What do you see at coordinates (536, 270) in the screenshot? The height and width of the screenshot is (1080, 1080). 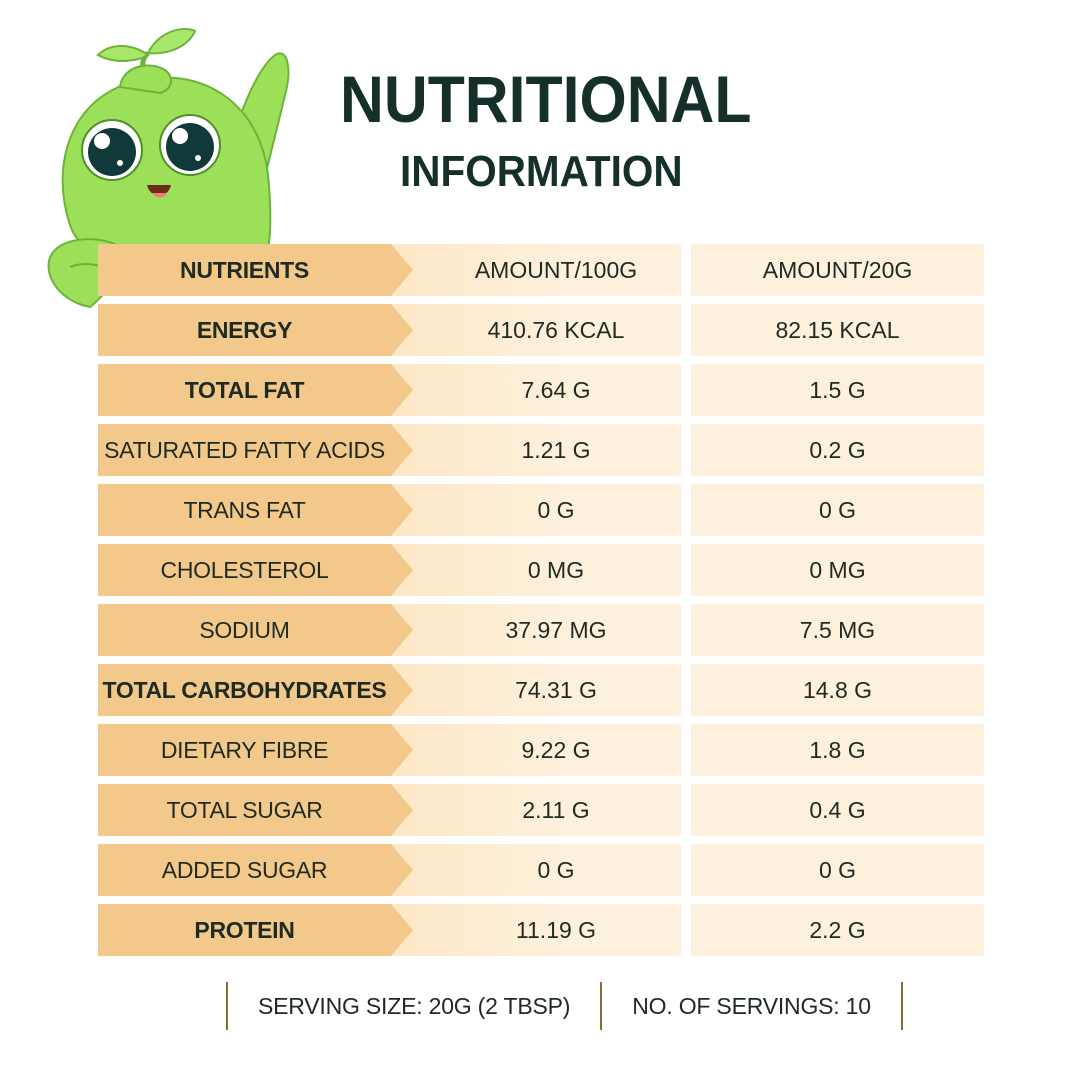 I see `header-amount-100g: AMOUNT/100G` at bounding box center [536, 270].